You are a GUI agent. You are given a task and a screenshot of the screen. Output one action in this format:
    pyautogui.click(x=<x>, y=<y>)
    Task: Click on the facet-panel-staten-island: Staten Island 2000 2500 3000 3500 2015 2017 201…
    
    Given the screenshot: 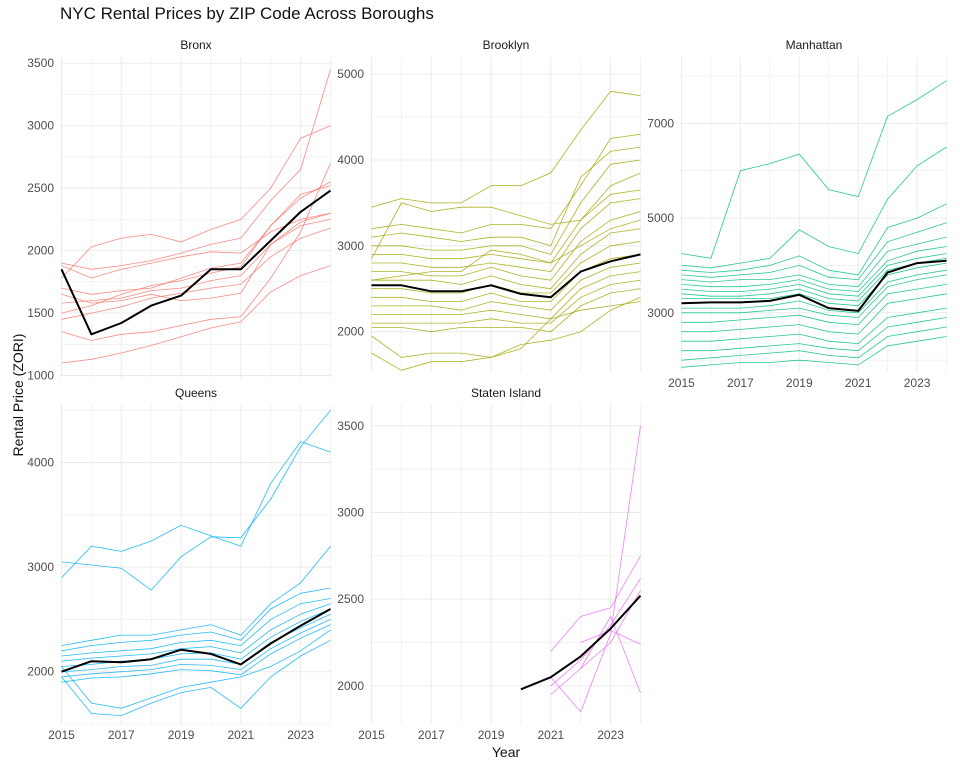 What is the action you would take?
    pyautogui.click(x=489, y=564)
    